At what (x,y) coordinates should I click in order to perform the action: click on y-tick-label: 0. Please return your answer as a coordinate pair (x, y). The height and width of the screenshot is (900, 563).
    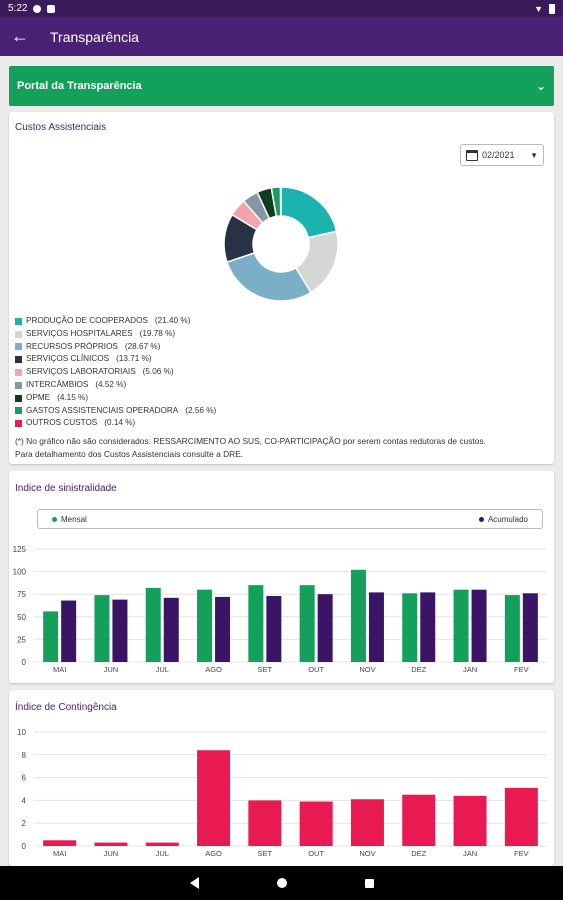
    Looking at the image, I should click on (24, 846).